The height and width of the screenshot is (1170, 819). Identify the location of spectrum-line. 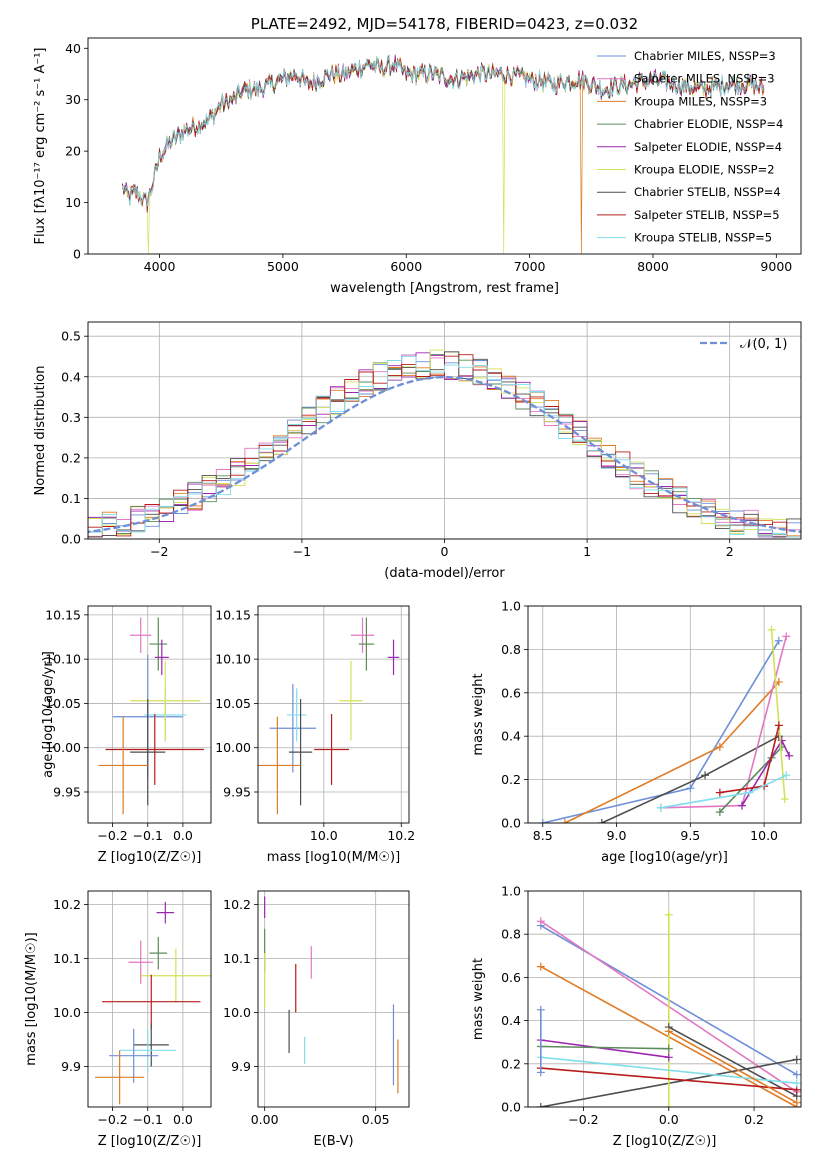
(443, 131).